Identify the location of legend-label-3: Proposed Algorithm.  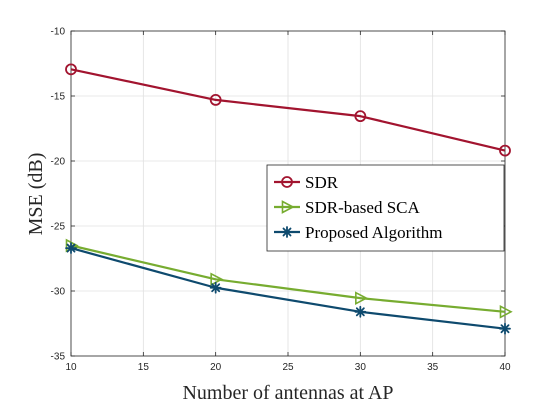
(373, 232).